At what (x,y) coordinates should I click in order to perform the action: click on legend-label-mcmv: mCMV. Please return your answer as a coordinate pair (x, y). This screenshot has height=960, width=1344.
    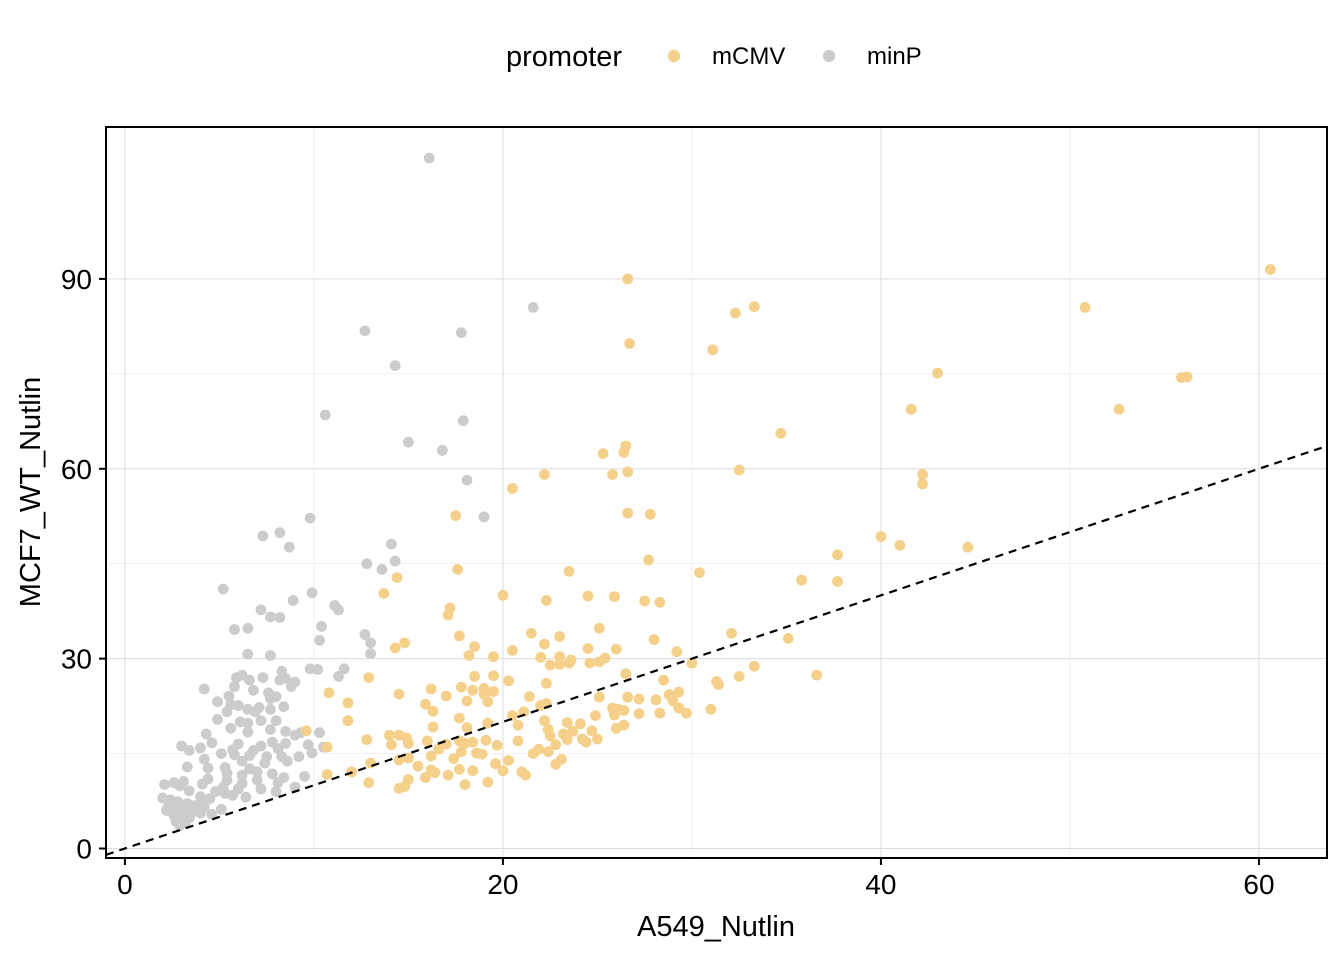
    Looking at the image, I should click on (748, 56).